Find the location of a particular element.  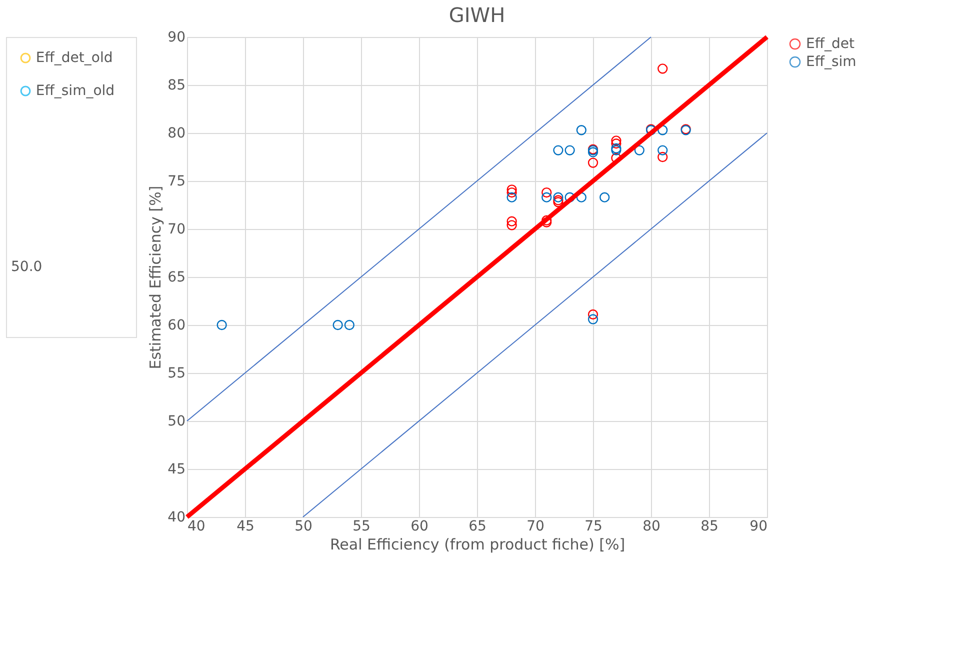

legend-label: Eff_sim is located at coordinates (831, 62).